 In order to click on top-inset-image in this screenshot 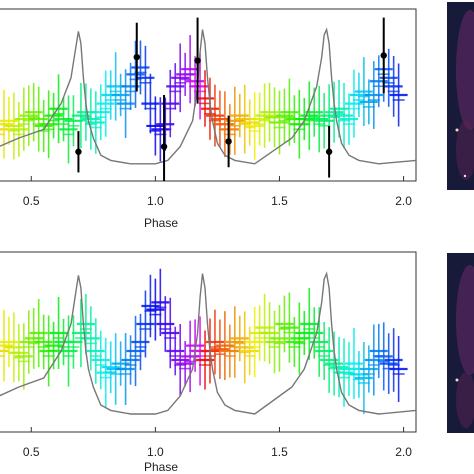, I will do `click(460, 96)`.